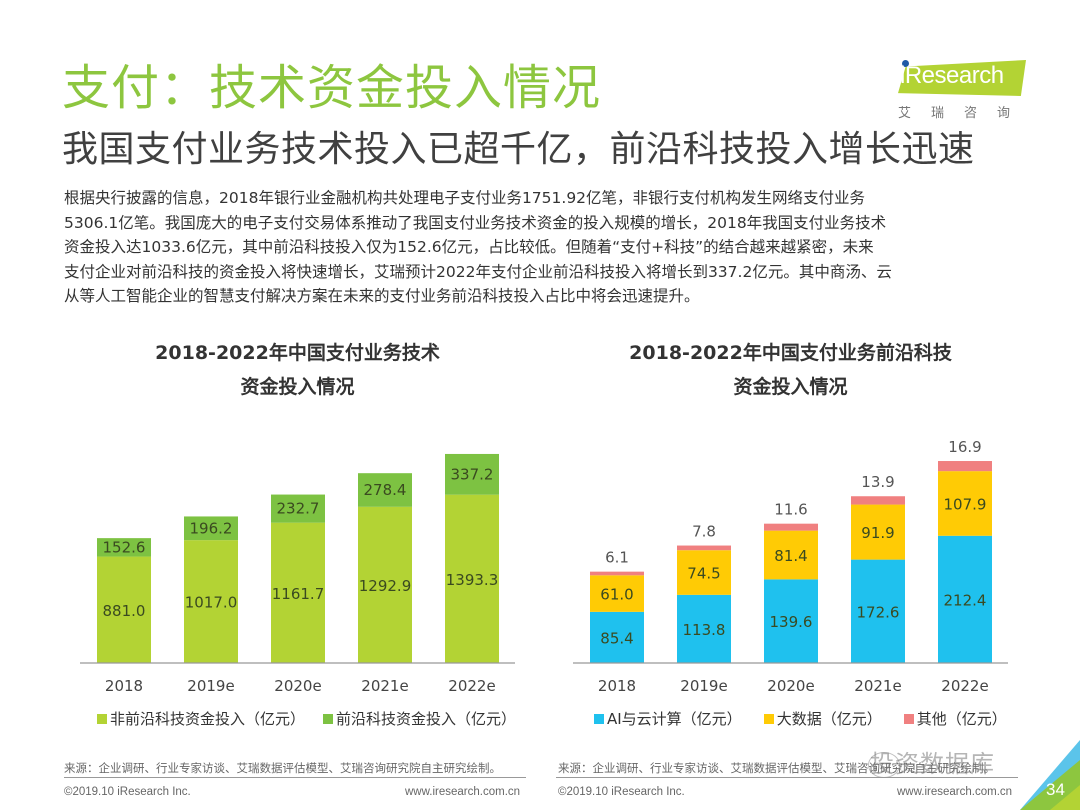 The width and height of the screenshot is (1080, 810). I want to click on legend-item-ai-cloud: AI与云计算（亿元）, so click(668, 718).